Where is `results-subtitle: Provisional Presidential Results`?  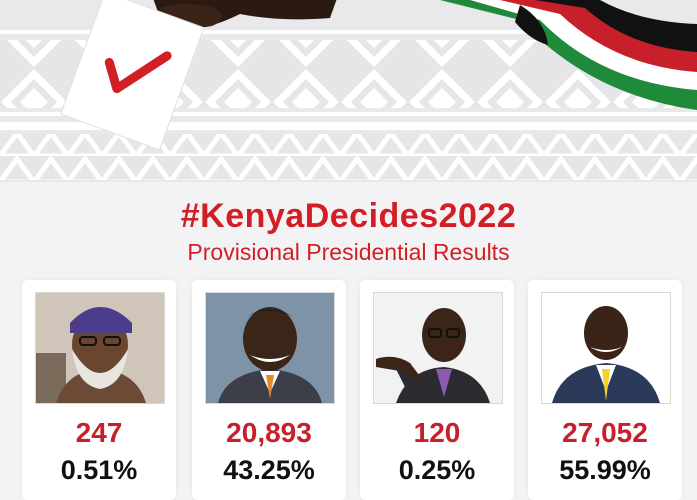 results-subtitle: Provisional Presidential Results is located at coordinates (348, 252).